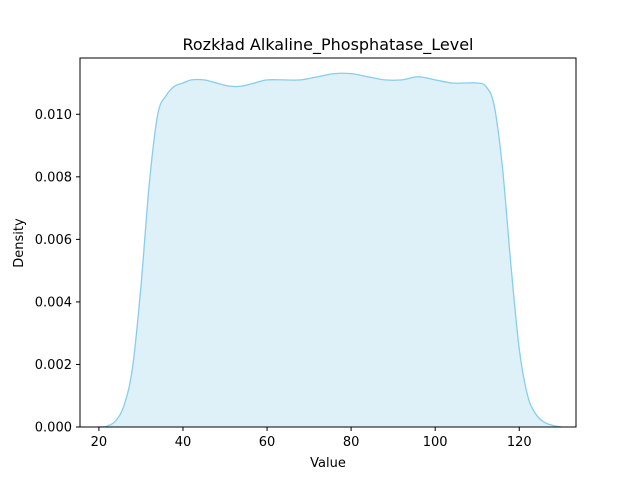 The width and height of the screenshot is (640, 480). What do you see at coordinates (183, 442) in the screenshot?
I see `x-tick-label: 40` at bounding box center [183, 442].